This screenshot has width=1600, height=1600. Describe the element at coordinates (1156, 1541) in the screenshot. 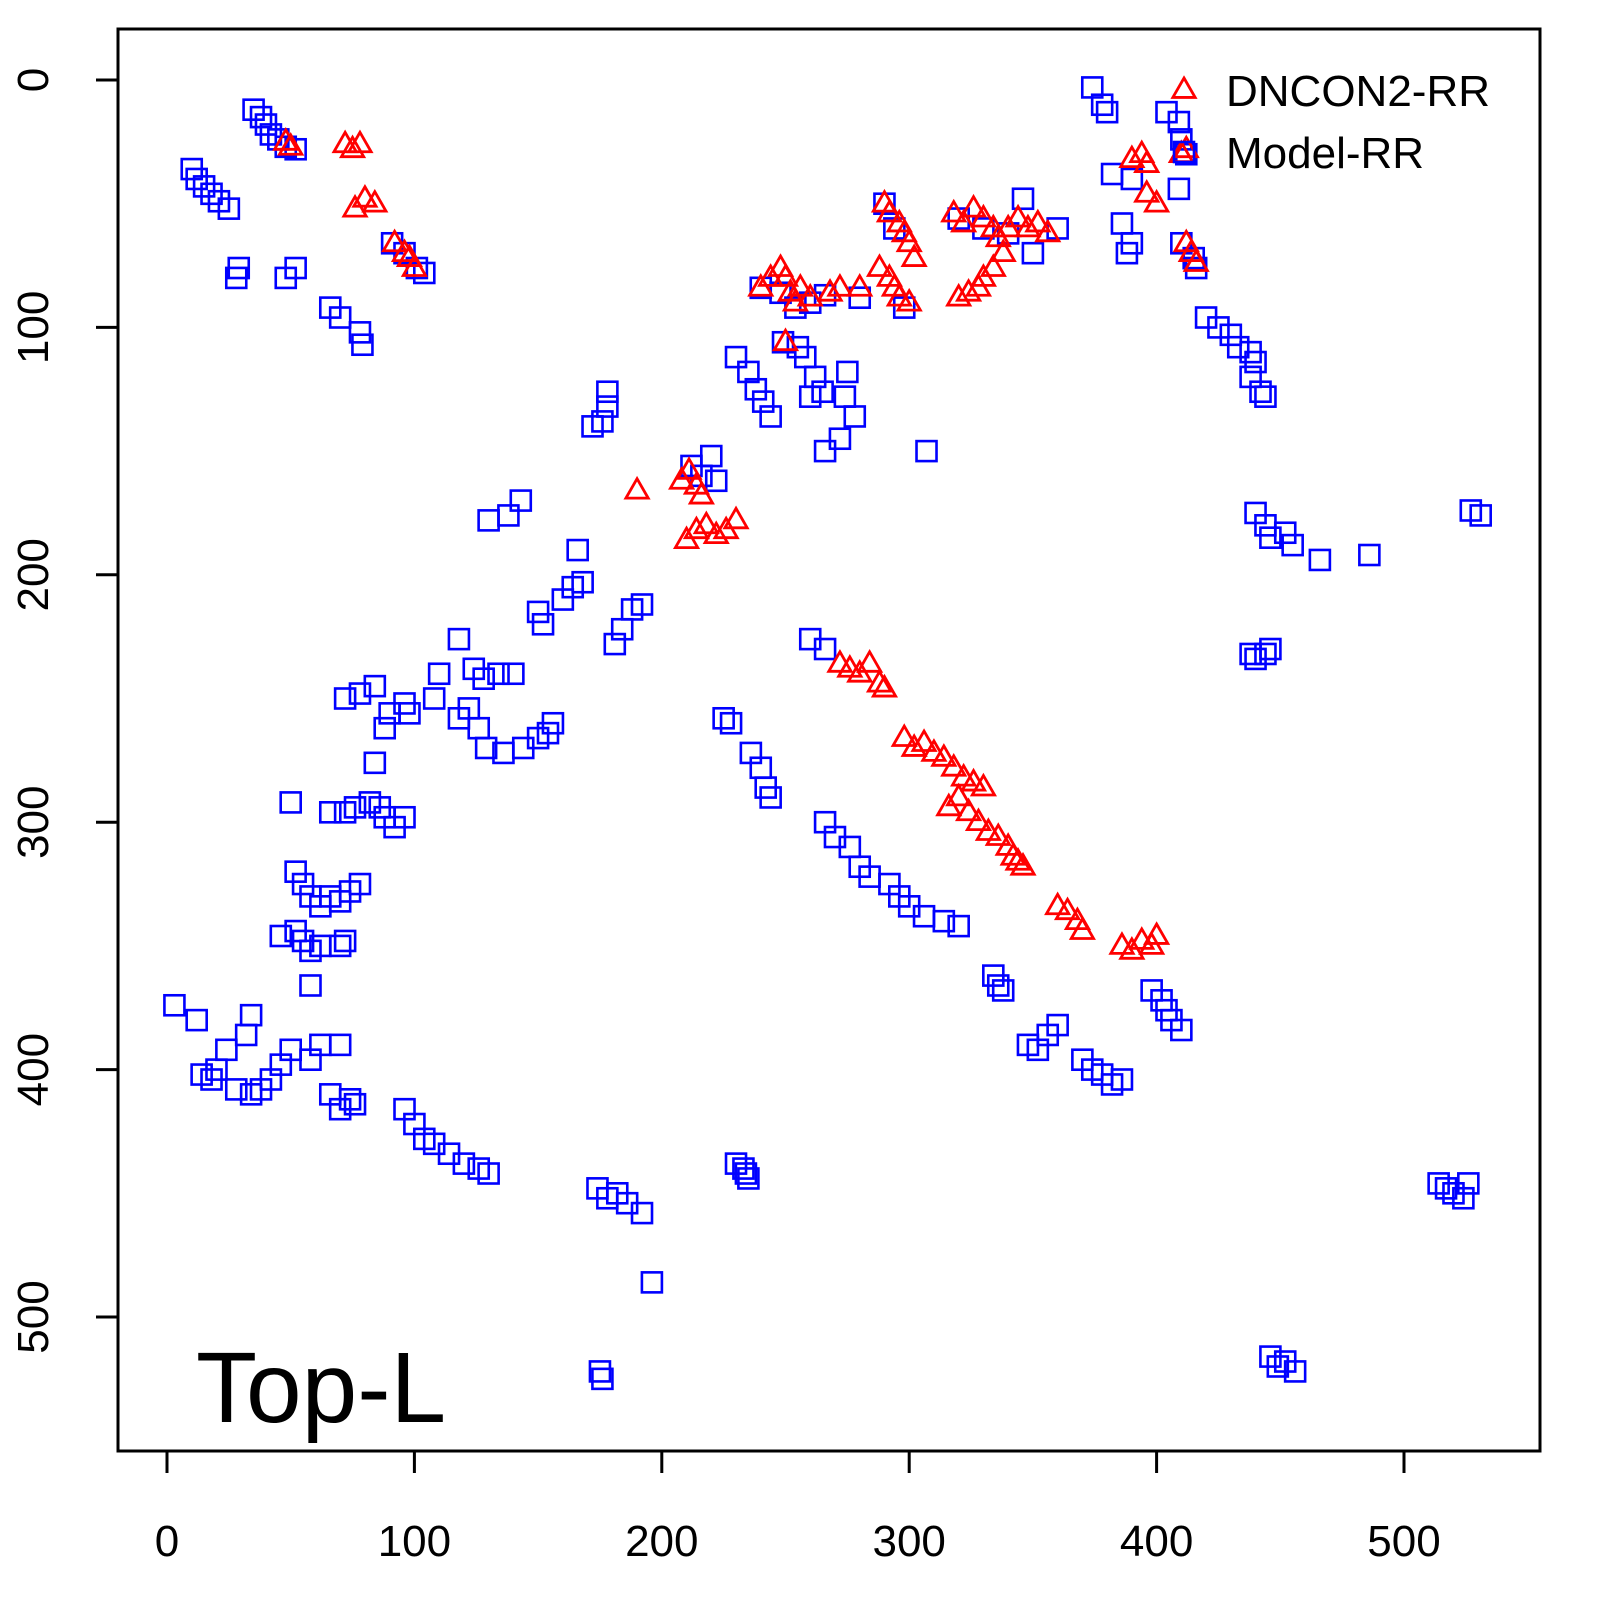

I see `x-tick-label: 400` at that location.